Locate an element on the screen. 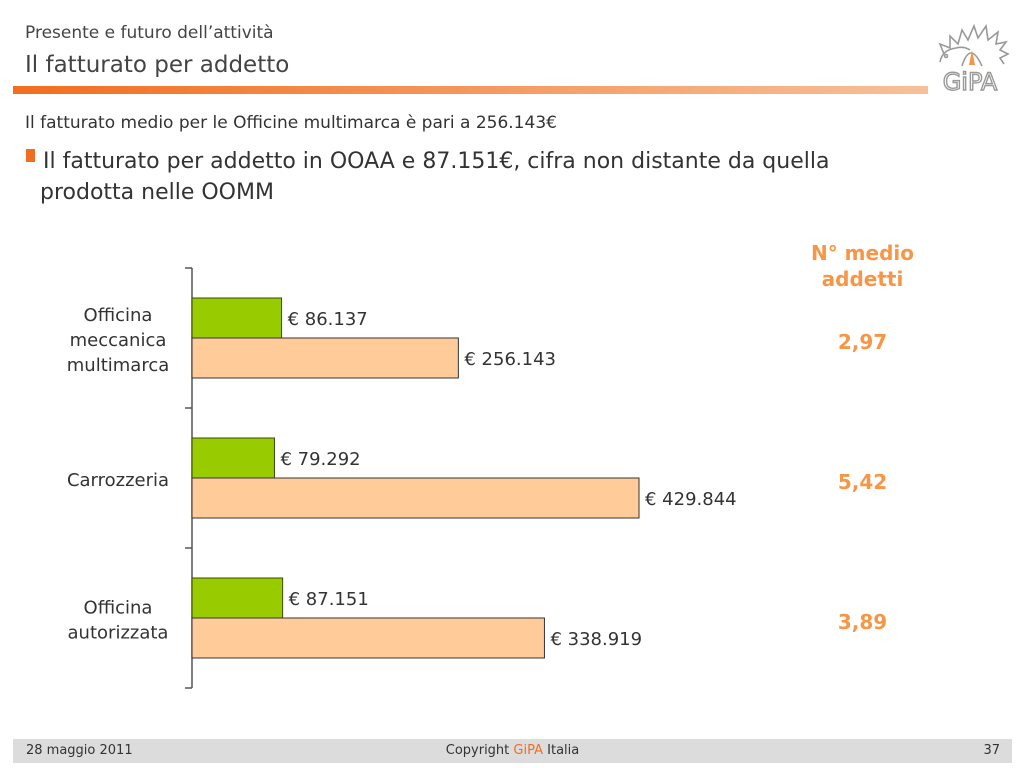  slide-title: Il fatturato per addetto is located at coordinates (157, 65).